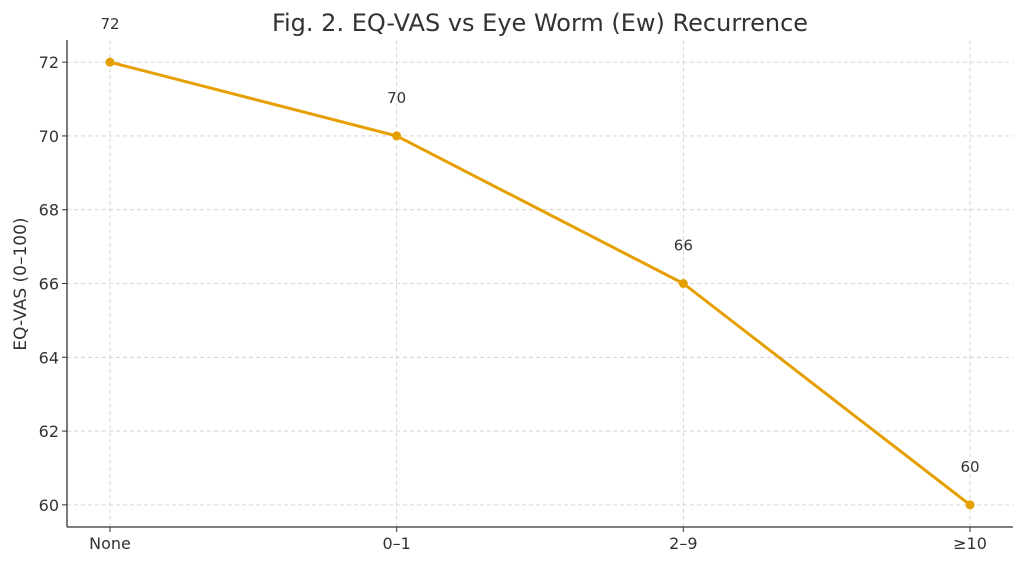 This screenshot has width=1024, height=568. Describe the element at coordinates (49, 357) in the screenshot. I see `y-tick-label: 64` at that location.